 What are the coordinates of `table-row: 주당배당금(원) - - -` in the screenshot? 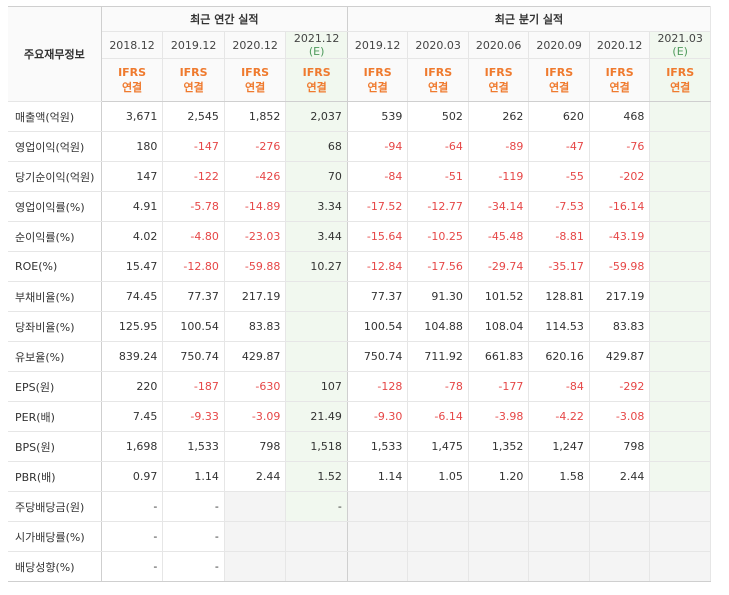 It's located at (359, 506).